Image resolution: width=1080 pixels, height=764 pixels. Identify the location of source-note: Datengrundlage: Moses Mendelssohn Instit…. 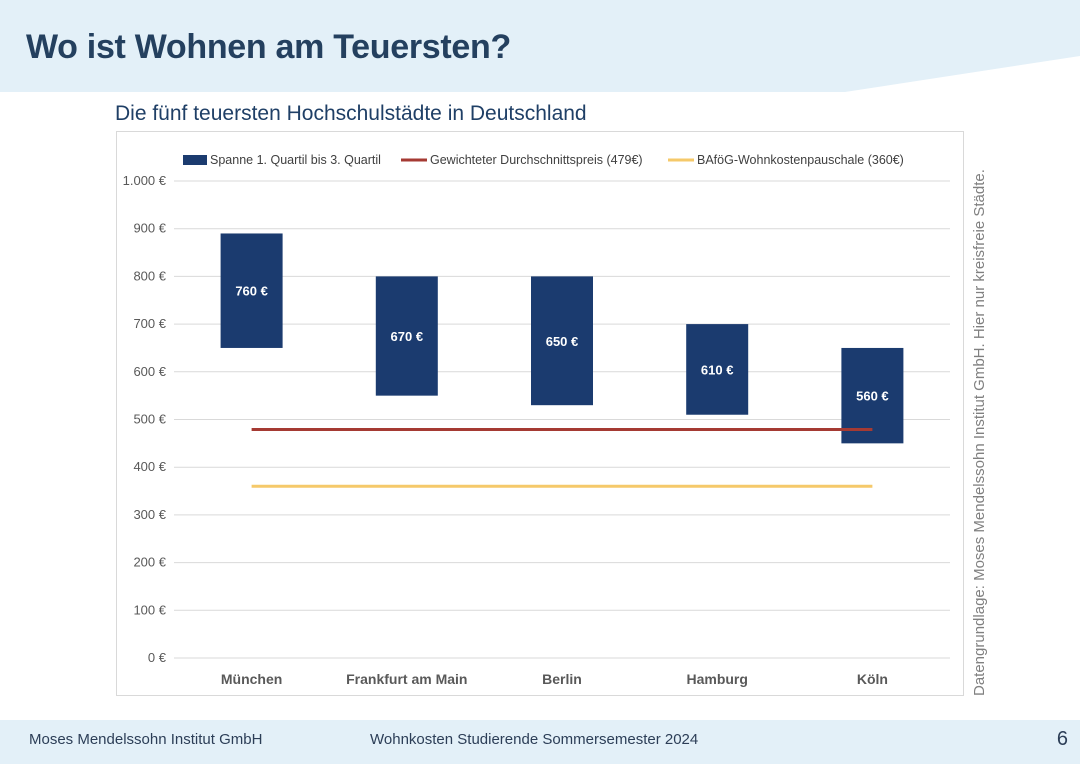
(979, 432).